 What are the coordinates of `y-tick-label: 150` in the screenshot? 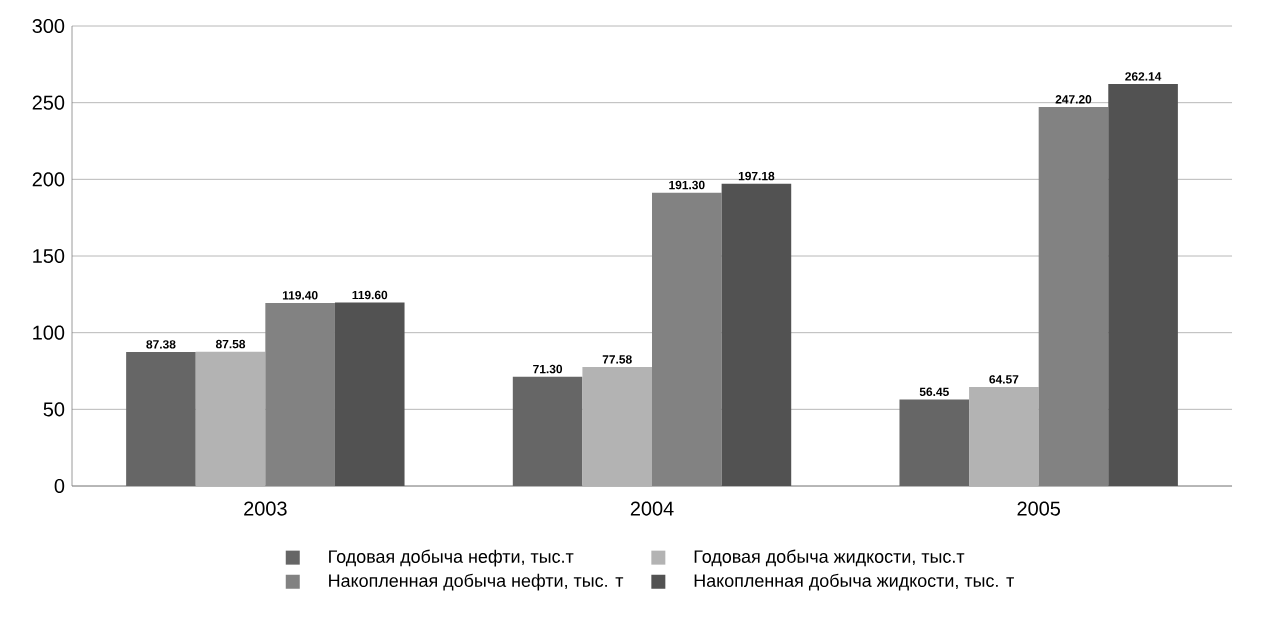 It's located at (49, 256).